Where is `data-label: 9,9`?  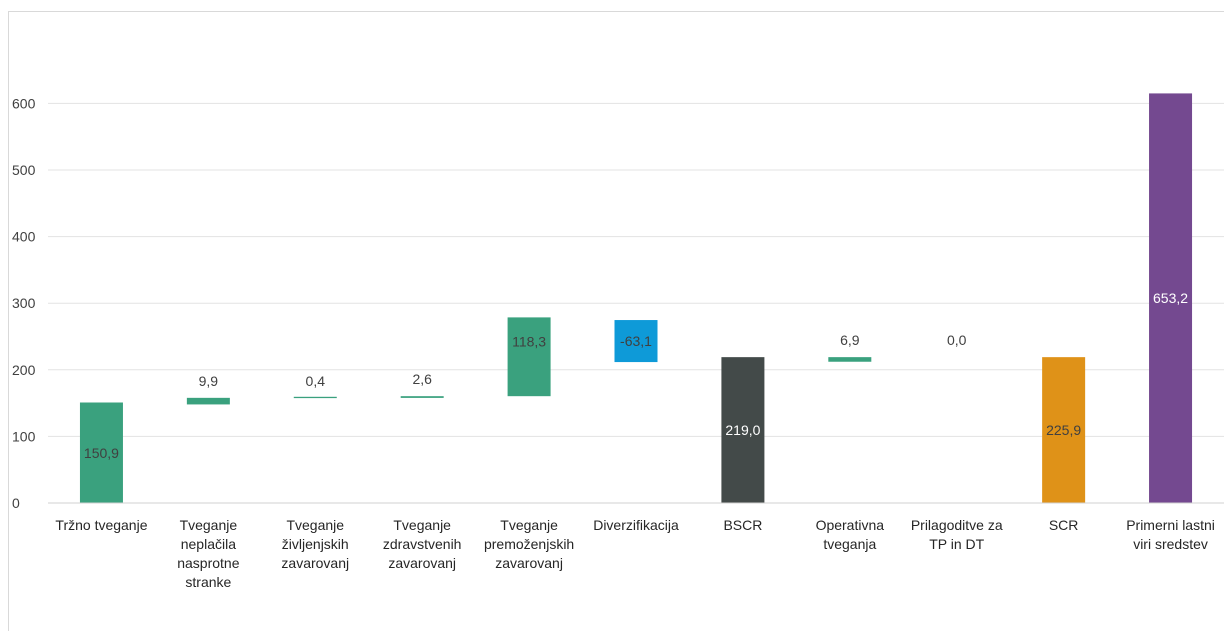 data-label: 9,9 is located at coordinates (209, 381).